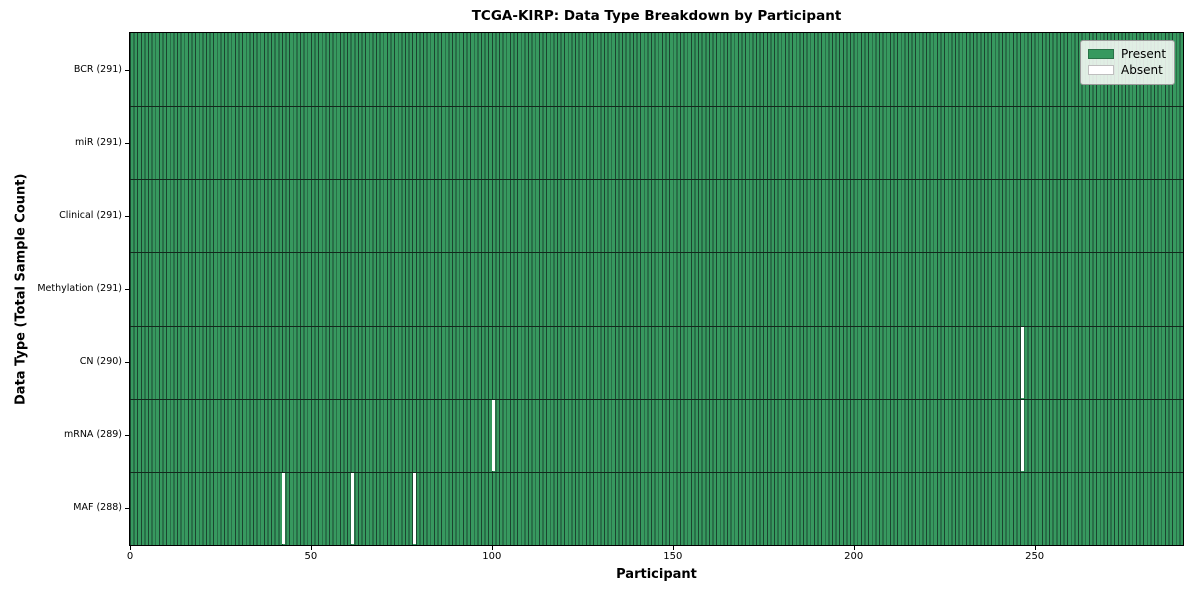 Image resolution: width=1200 pixels, height=600 pixels. What do you see at coordinates (98, 142) in the screenshot?
I see `y-tick-label-miR: miR (291)` at bounding box center [98, 142].